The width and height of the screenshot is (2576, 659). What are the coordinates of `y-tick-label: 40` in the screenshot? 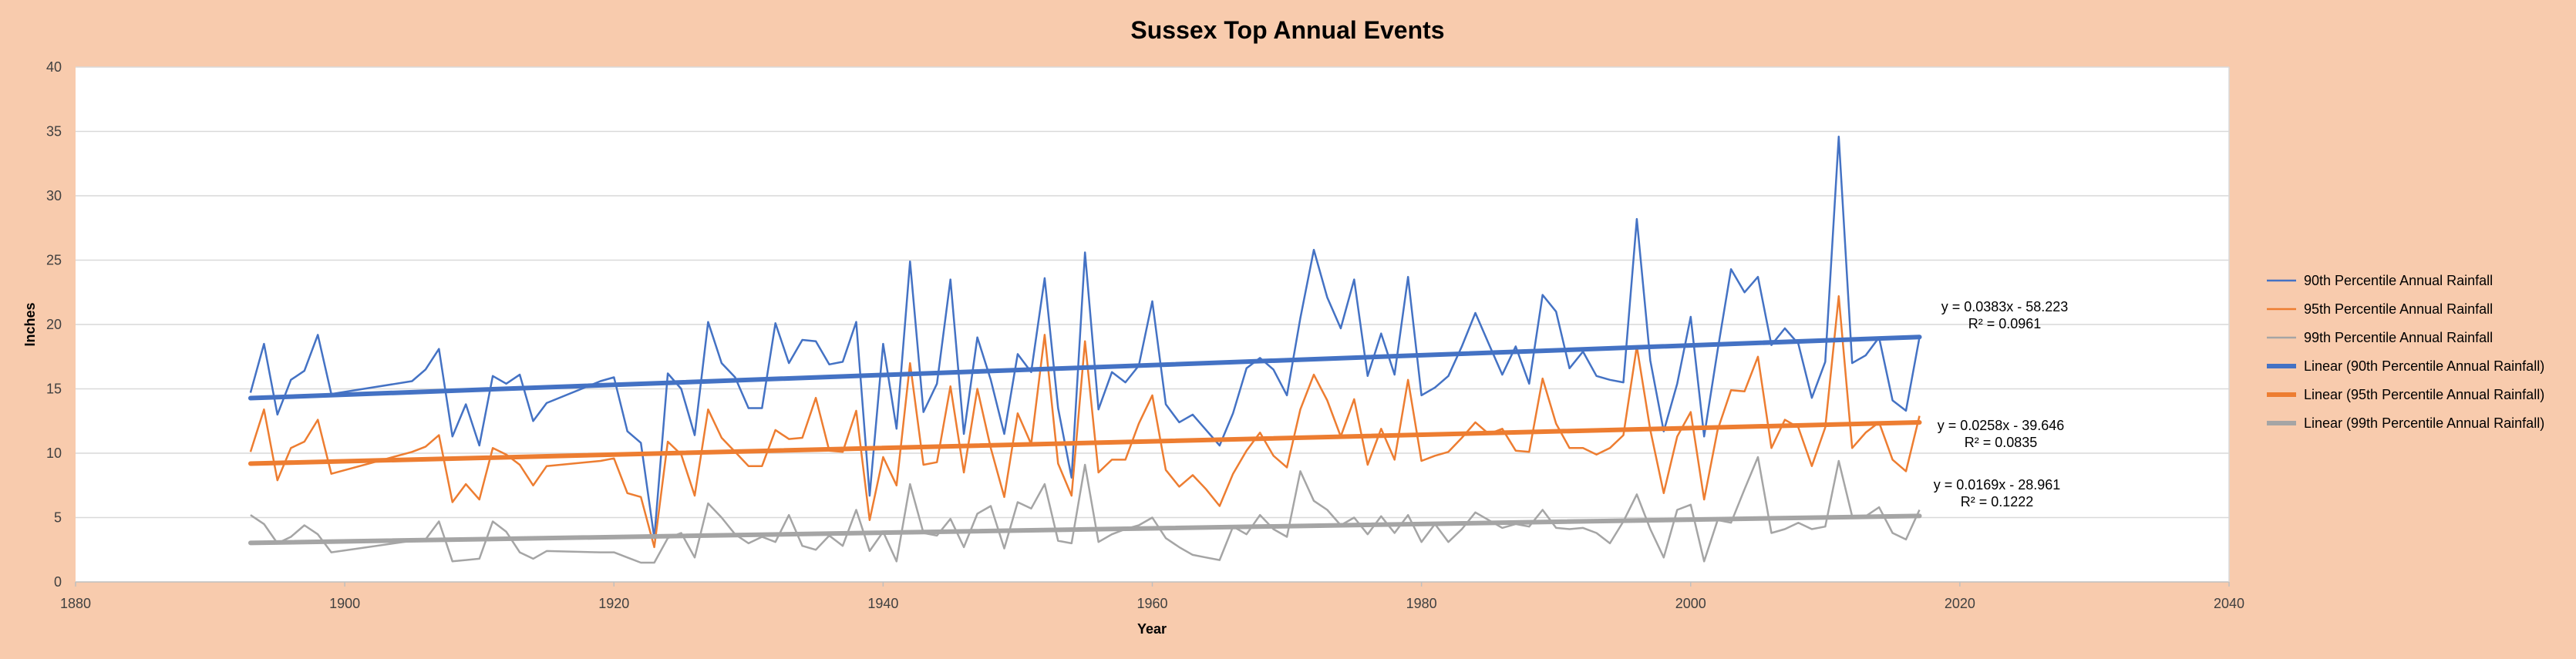 It's located at (54, 67).